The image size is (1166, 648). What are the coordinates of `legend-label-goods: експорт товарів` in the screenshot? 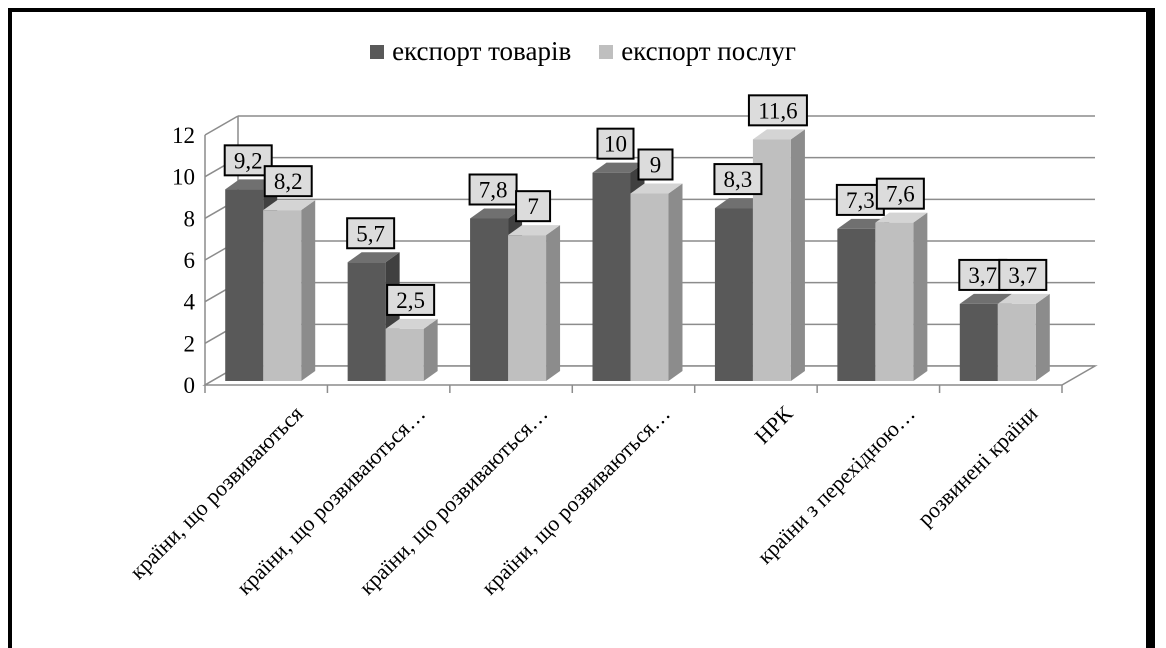 It's located at (482, 51).